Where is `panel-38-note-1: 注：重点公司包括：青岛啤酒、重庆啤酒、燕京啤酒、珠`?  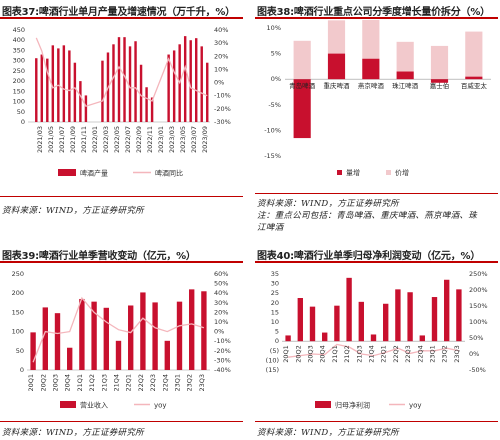
panel-38-note-1: 注：重点公司包括：青岛啤酒、重庆啤酒、燕京啤酒、珠 is located at coordinates (367, 216).